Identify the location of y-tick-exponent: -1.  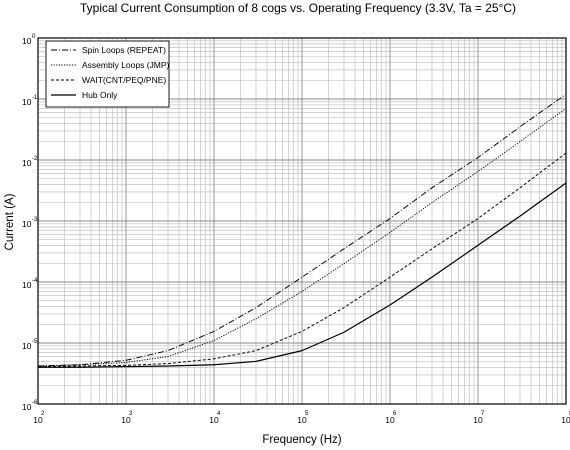
(35, 98).